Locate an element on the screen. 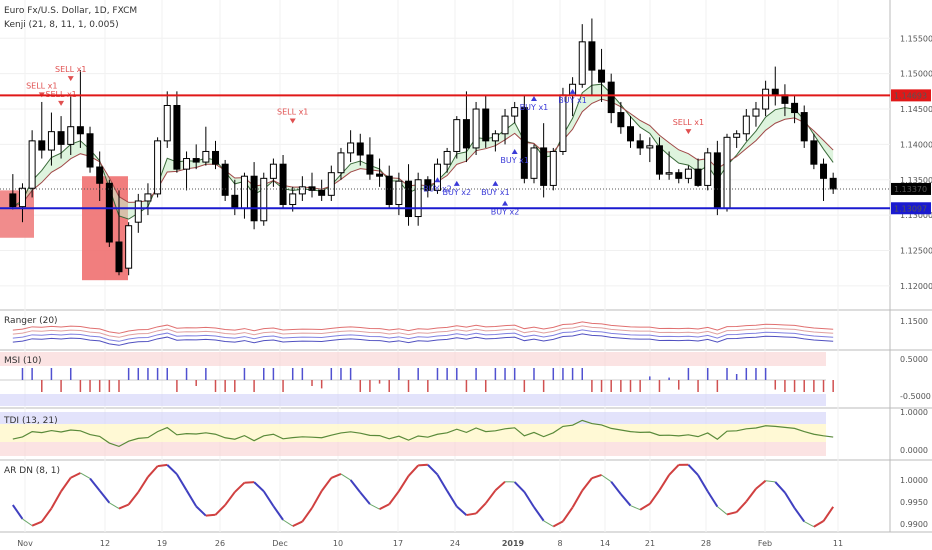  ardn-title: AR DN (8, 1) is located at coordinates (32, 471).